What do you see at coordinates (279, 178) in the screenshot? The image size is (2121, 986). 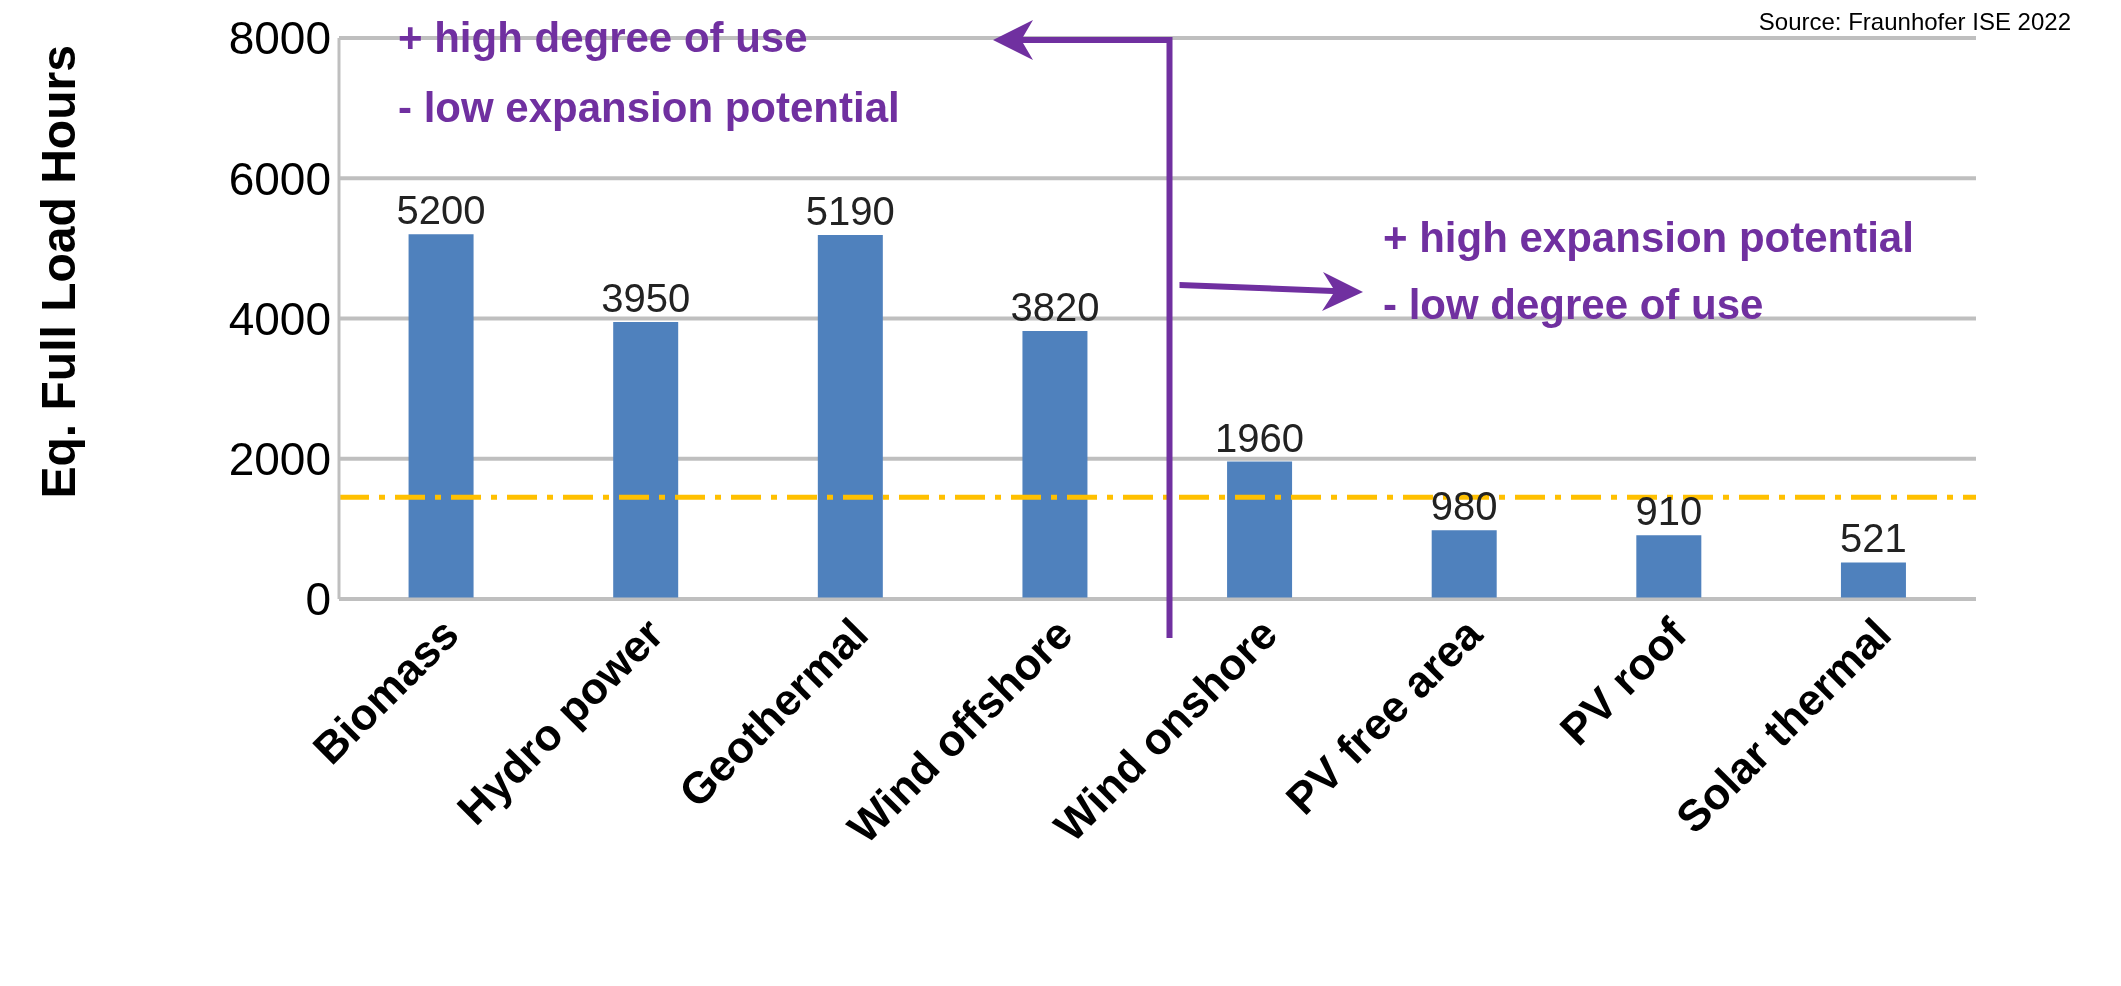 I see `y-tick-label: 6000` at bounding box center [279, 178].